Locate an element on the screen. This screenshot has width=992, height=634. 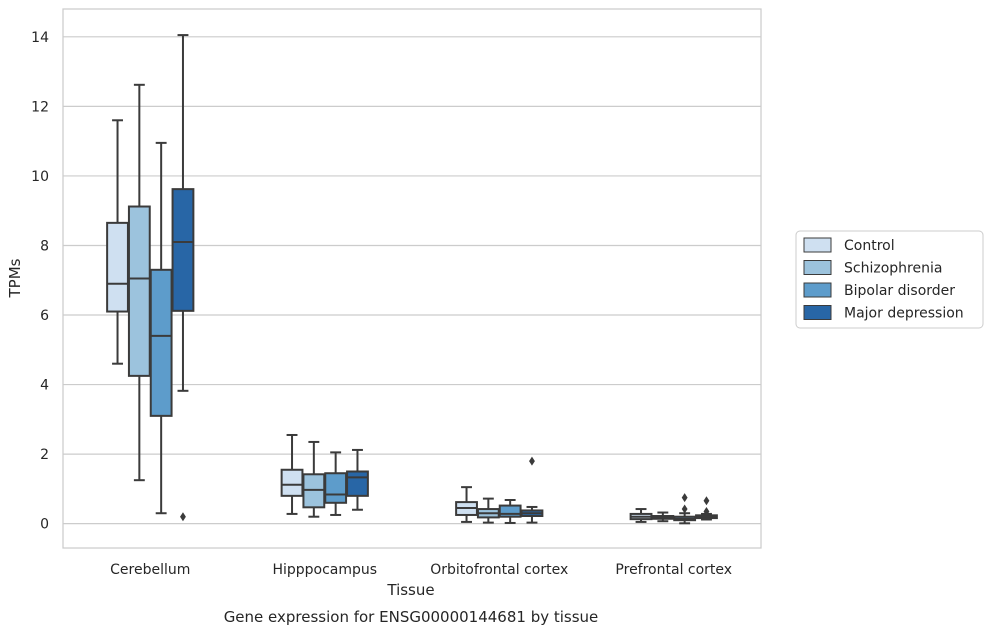
legend-label: Control is located at coordinates (869, 246).